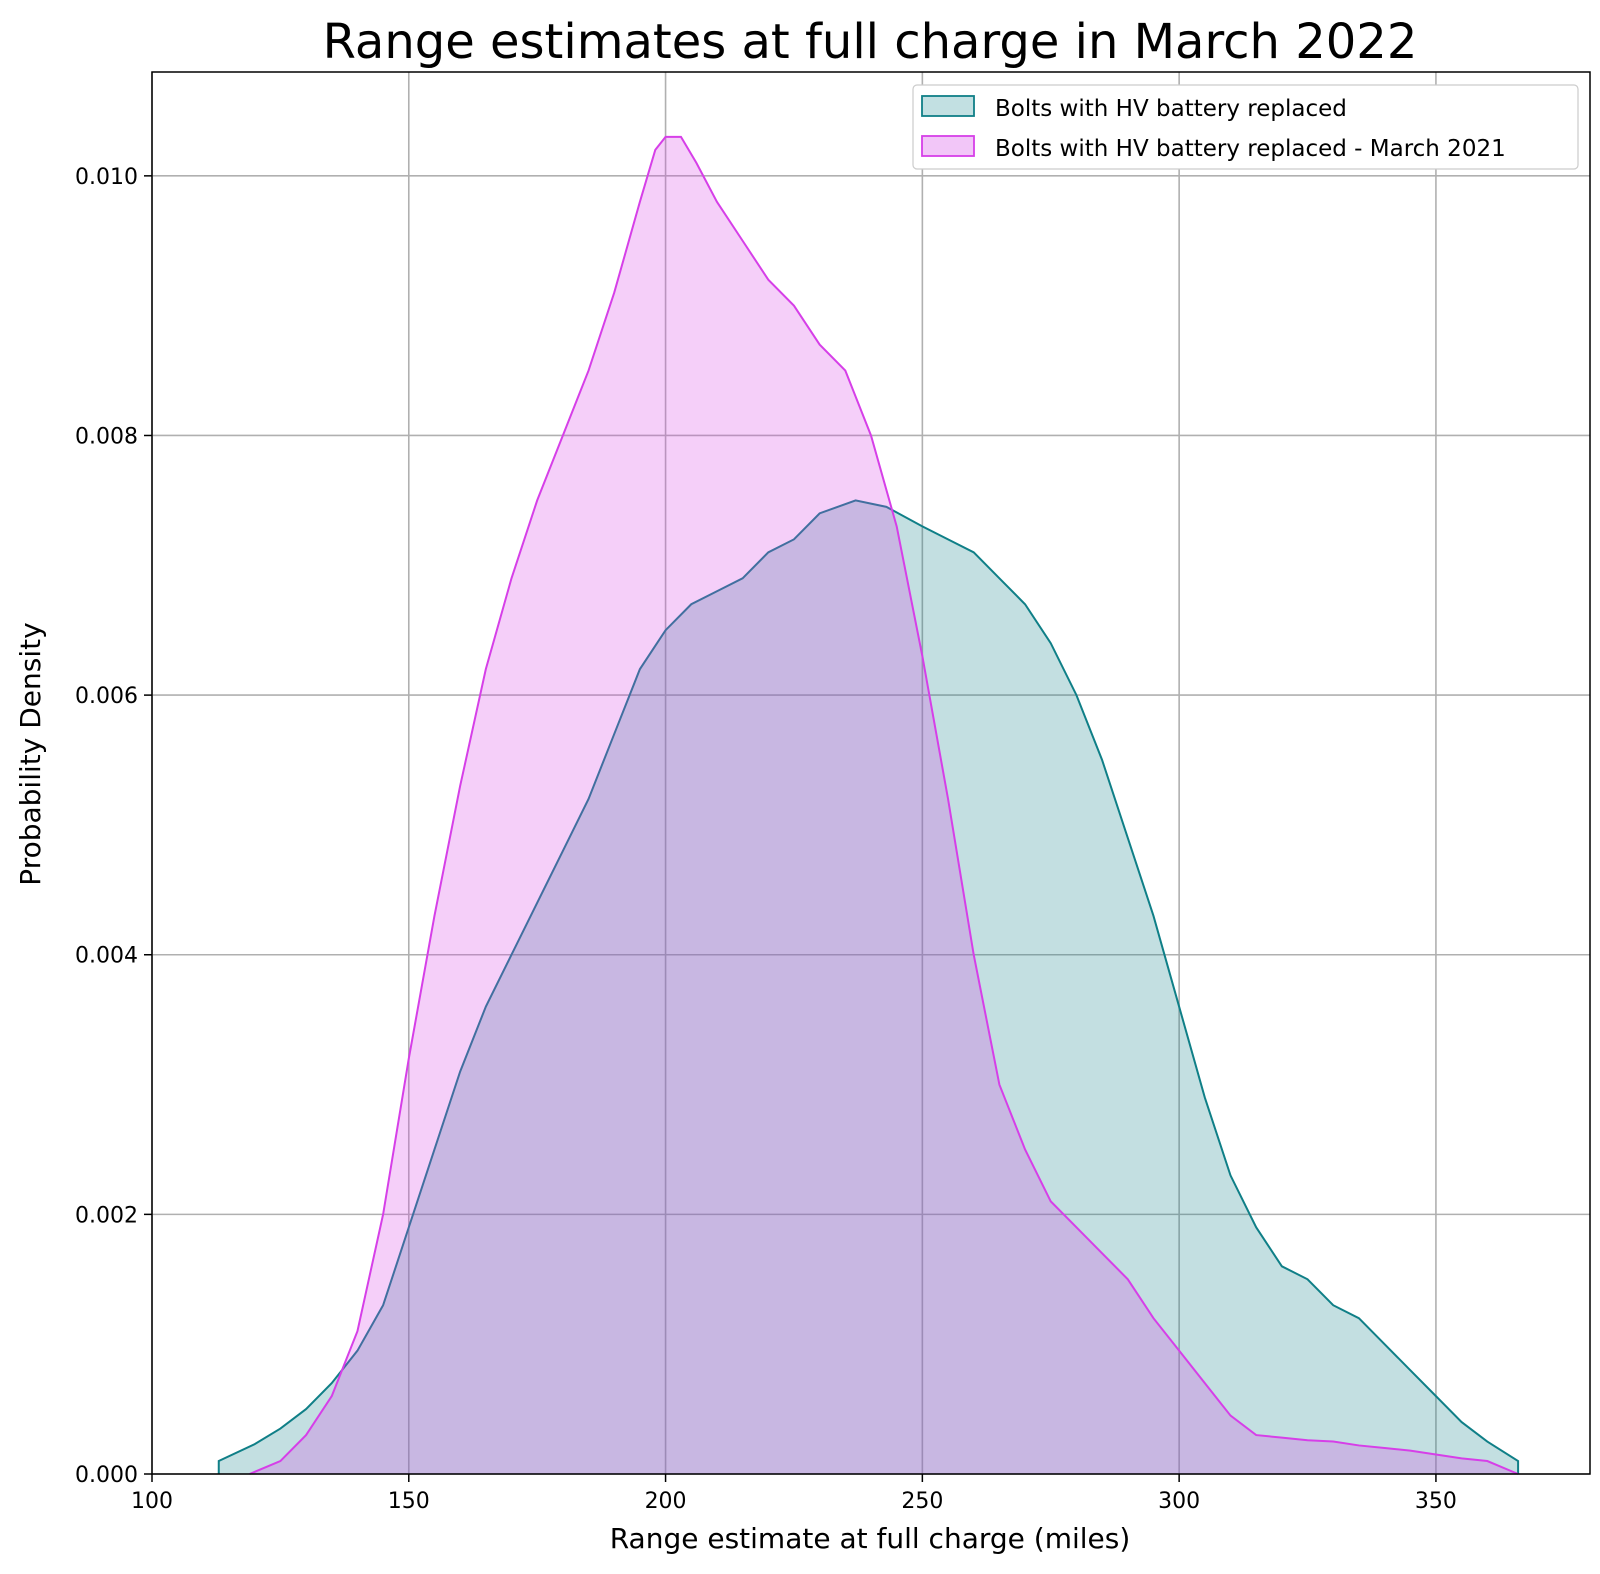 This screenshot has height=1574, width=1600. Describe the element at coordinates (794, 1494) in the screenshot. I see `x-axis: 100 150 200 250 300 350` at that location.